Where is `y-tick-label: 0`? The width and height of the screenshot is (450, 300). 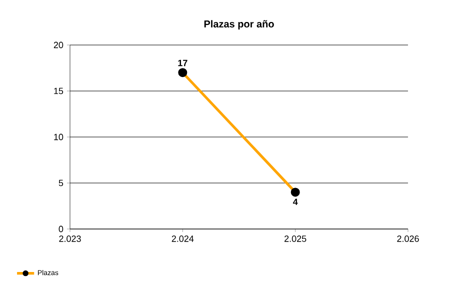 y-tick-label: 0 is located at coordinates (61, 229).